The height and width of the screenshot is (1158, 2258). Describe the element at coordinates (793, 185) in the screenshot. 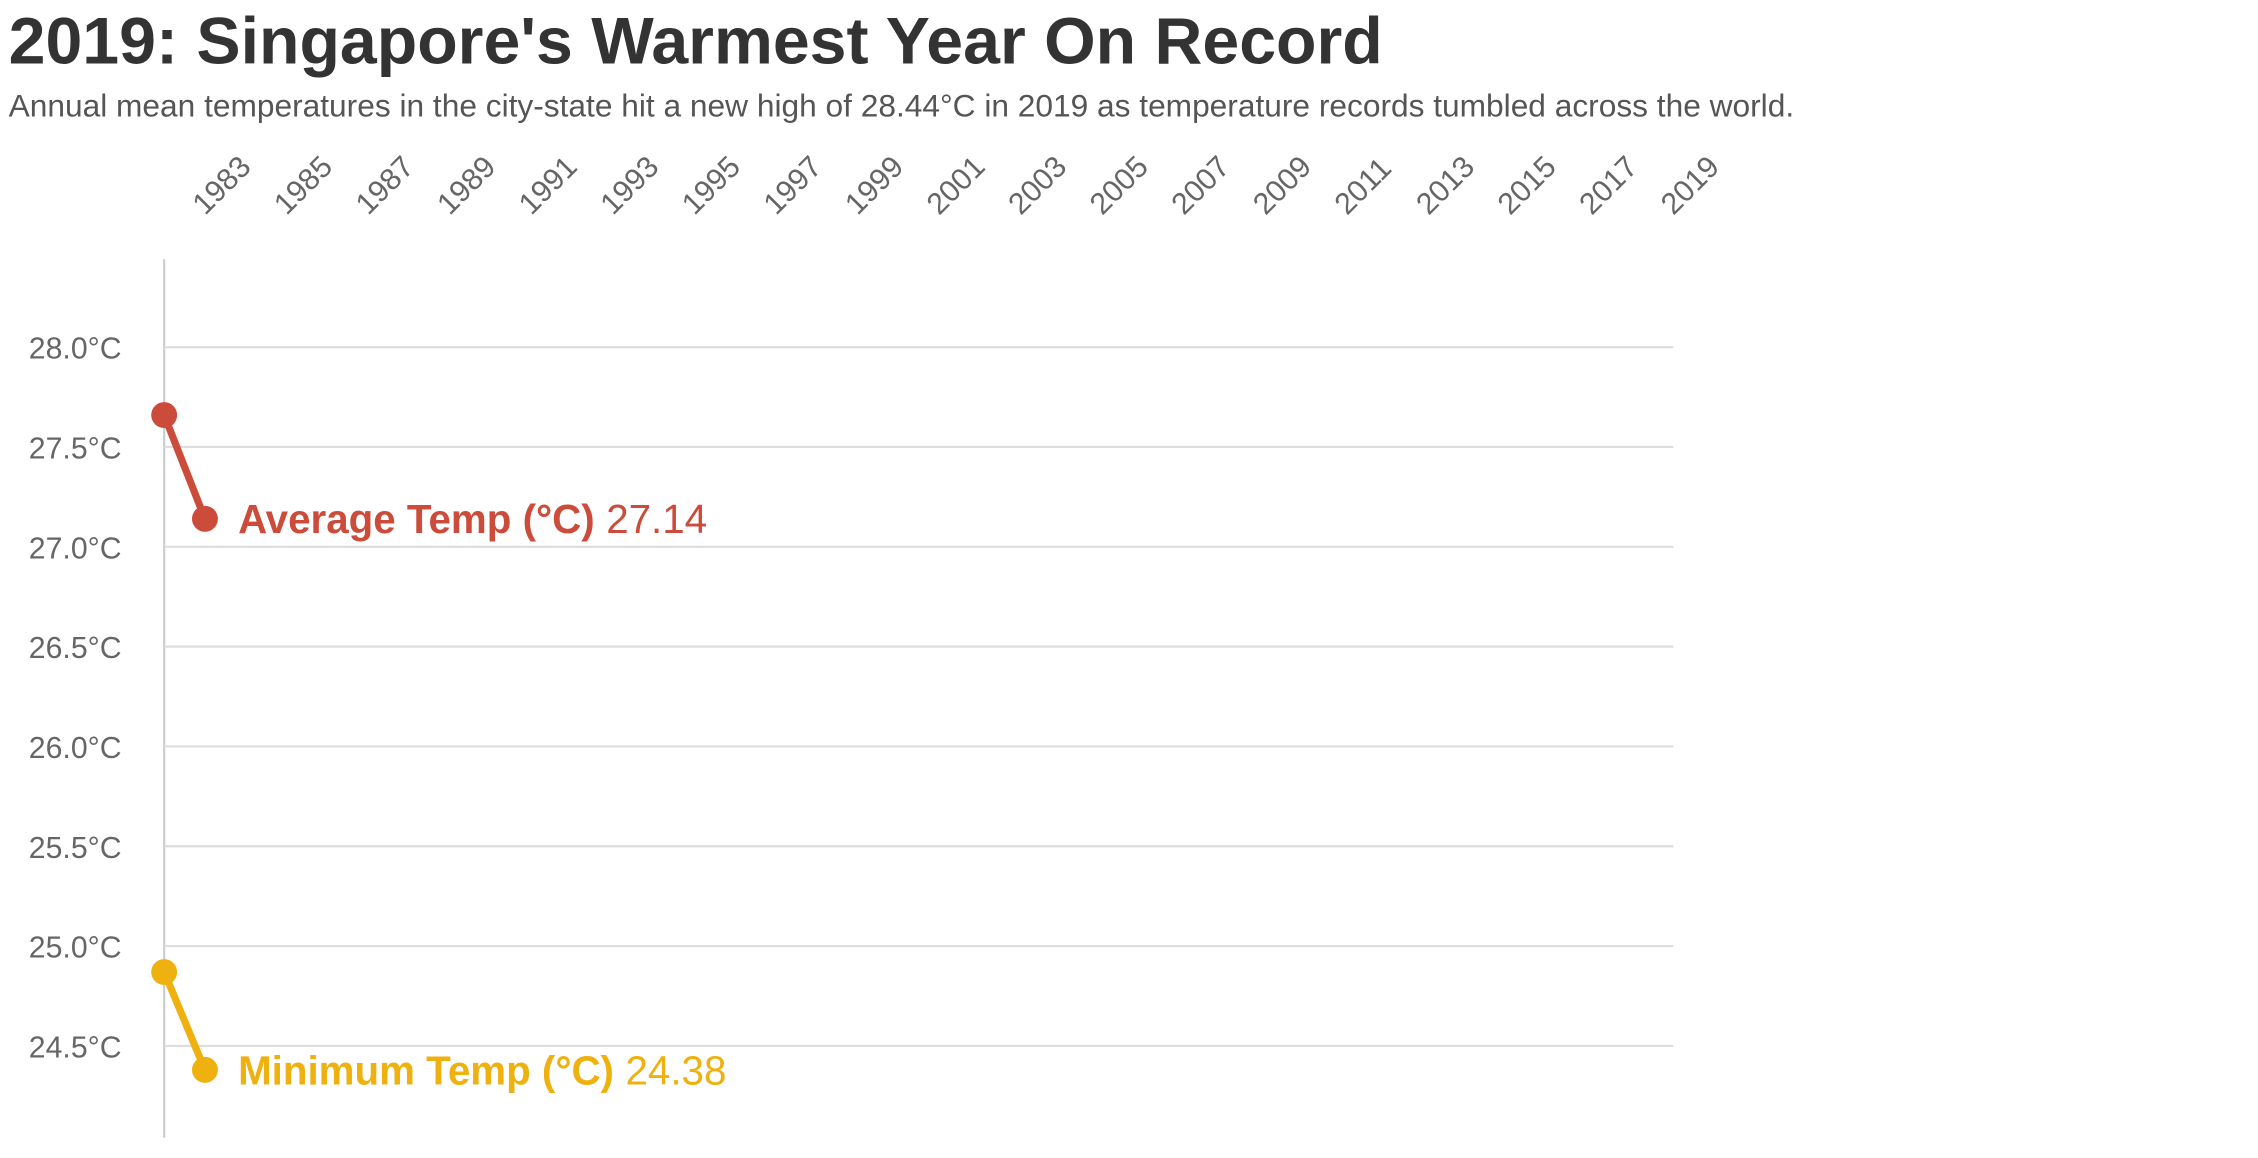

I see `x-tick-label: 1997` at that location.